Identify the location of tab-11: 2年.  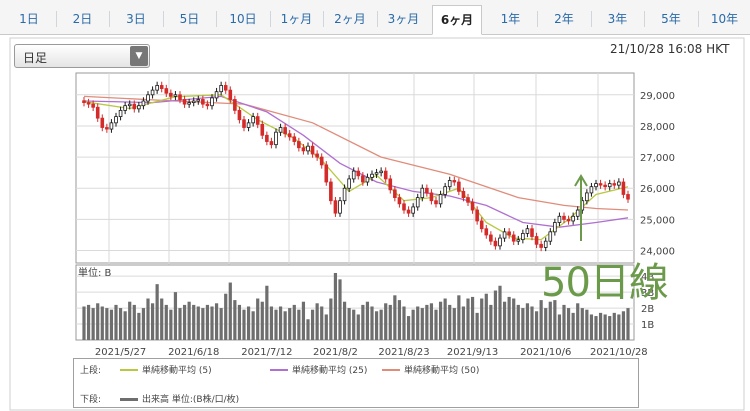
(564, 19).